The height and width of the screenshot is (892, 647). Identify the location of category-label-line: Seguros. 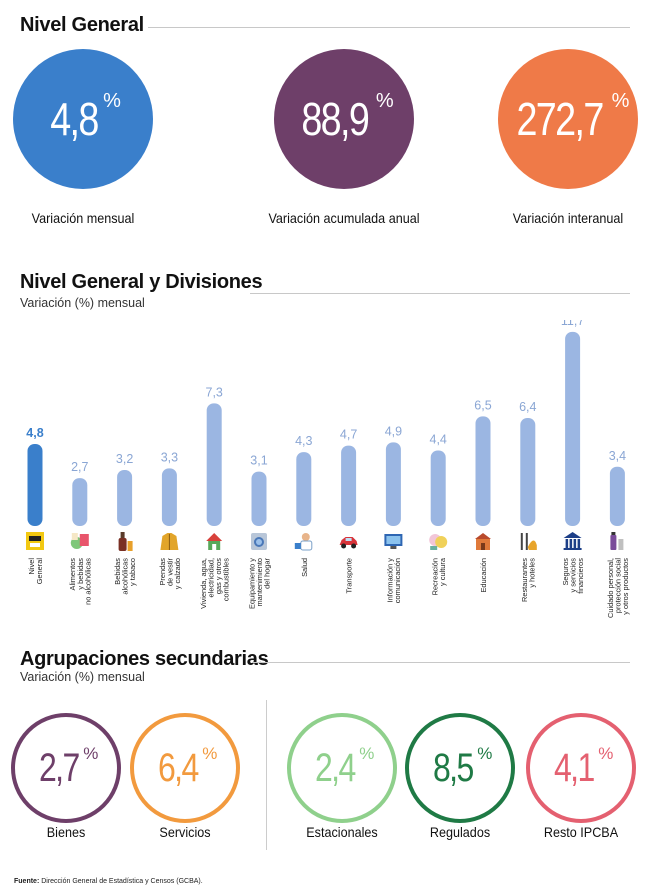
(565, 572).